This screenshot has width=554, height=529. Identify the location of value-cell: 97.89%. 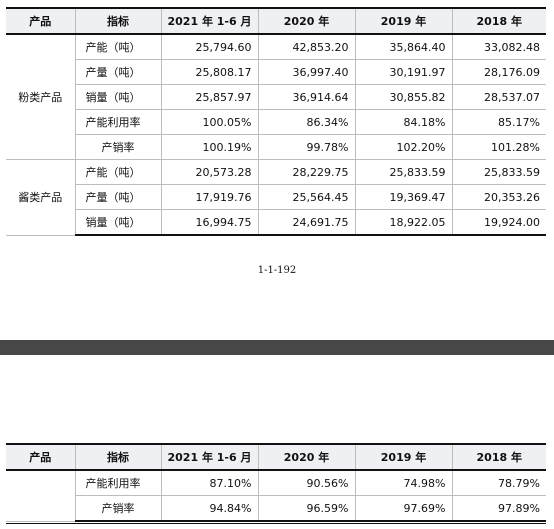
(498, 508).